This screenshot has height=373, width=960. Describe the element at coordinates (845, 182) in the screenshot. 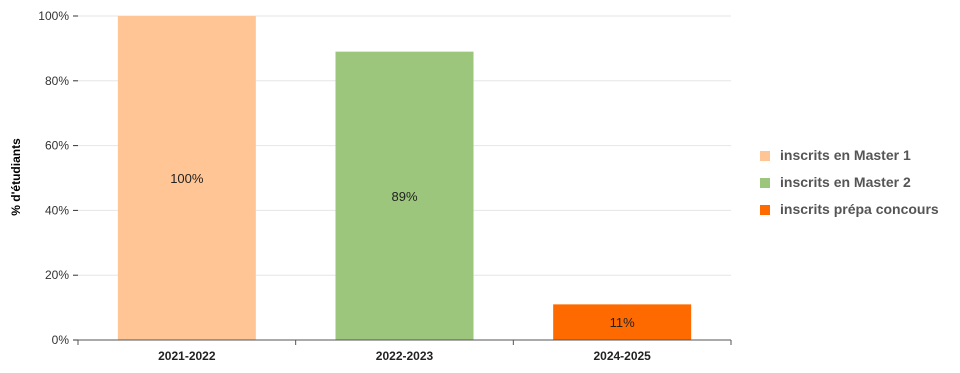

I see `legend-label: inscrits en Master 2` at that location.